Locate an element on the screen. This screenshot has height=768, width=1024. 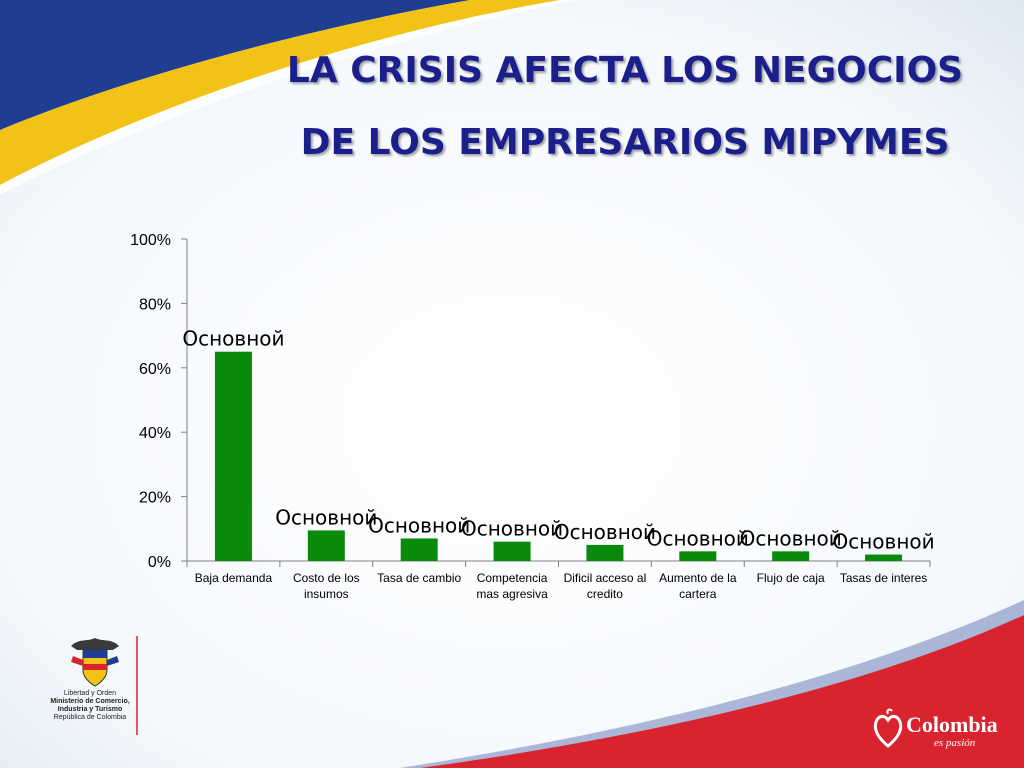
category-label: Flujo de caja is located at coordinates (791, 578).